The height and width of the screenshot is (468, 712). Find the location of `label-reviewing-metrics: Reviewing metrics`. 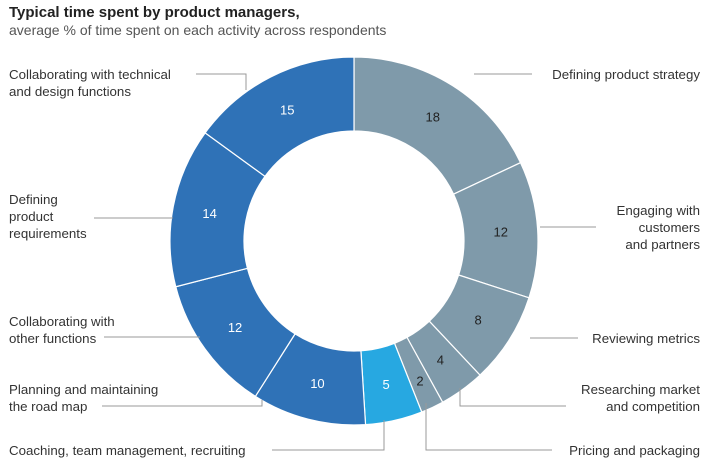

label-reviewing-metrics: Reviewing metrics is located at coordinates (646, 338).